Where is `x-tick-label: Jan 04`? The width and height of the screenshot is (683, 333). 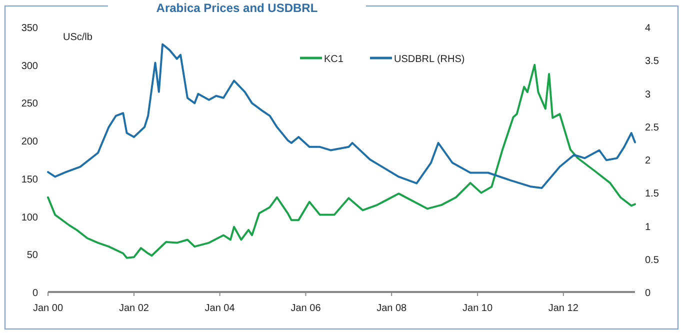 x-tick-label: Jan 04 is located at coordinates (220, 308).